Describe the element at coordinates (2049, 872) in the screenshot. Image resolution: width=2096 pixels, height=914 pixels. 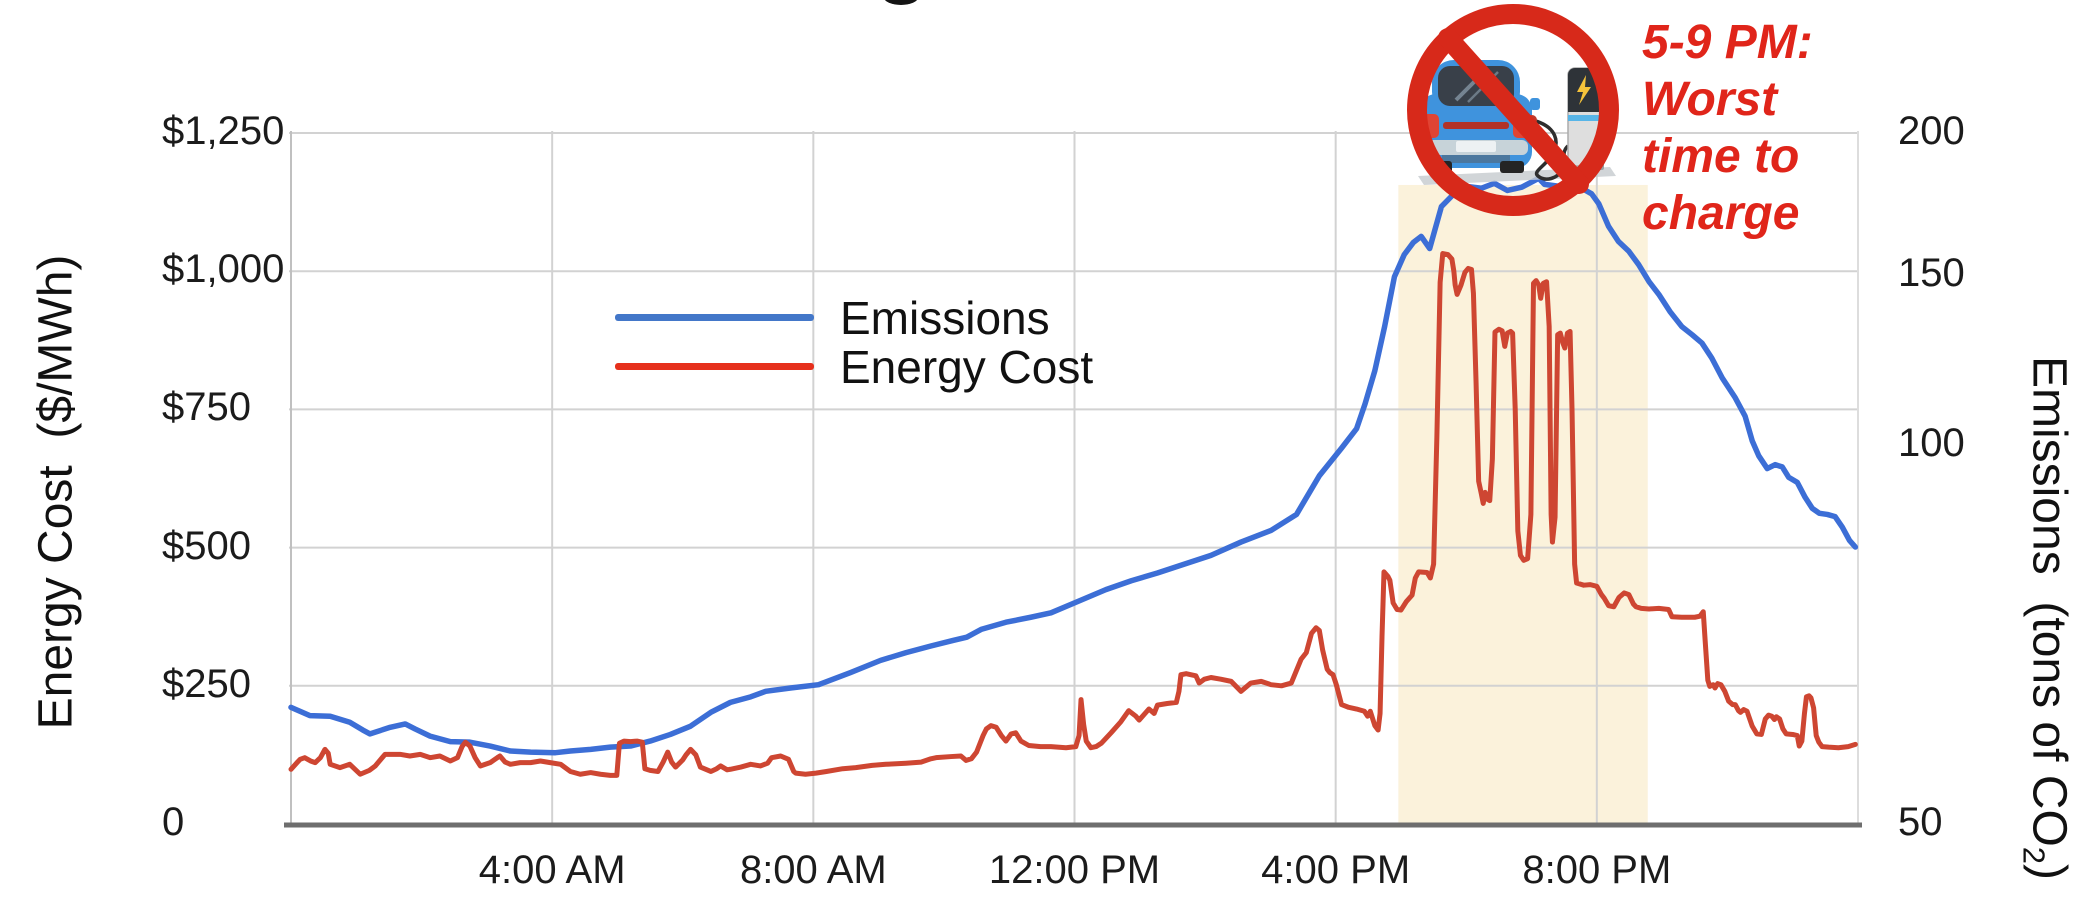
I see `right-axis-title-close: )` at that location.